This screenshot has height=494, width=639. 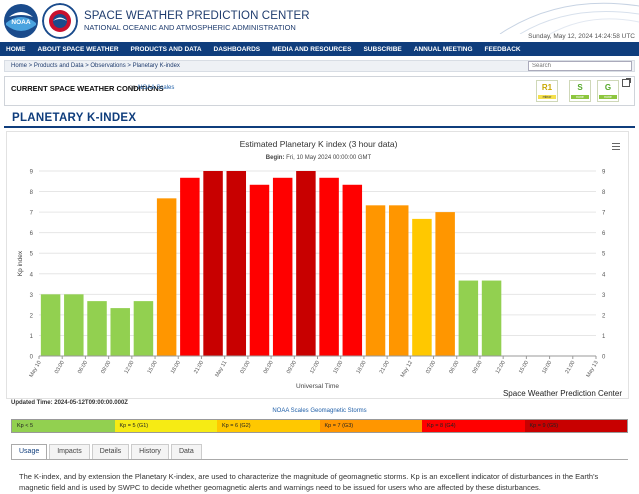 I want to click on conditions-title: CURRENT SPACE WEATHER CONDITIONS, so click(x=87, y=88).